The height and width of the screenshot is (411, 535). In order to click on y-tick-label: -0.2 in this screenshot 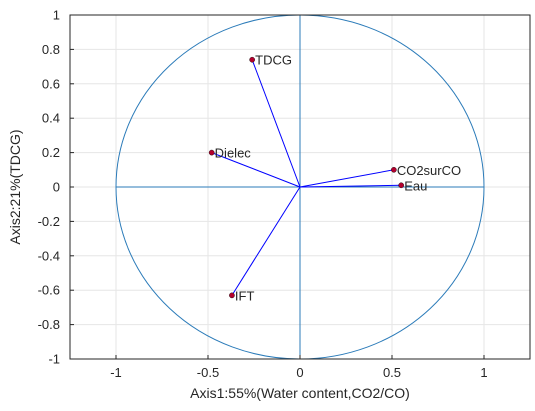, I will do `click(49, 221)`.